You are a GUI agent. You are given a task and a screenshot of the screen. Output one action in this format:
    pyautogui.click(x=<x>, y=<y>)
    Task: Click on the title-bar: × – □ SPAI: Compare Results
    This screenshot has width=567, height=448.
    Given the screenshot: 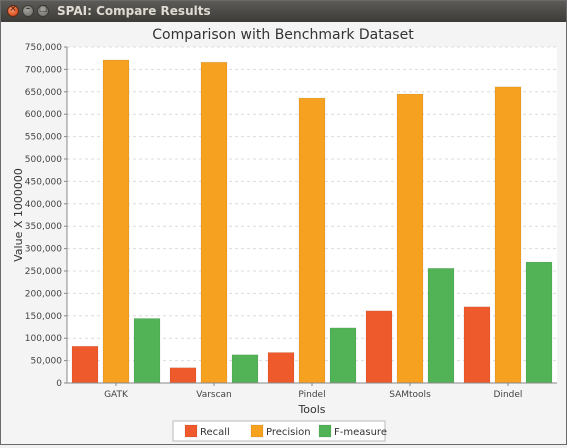 What is the action you would take?
    pyautogui.click(x=283, y=11)
    